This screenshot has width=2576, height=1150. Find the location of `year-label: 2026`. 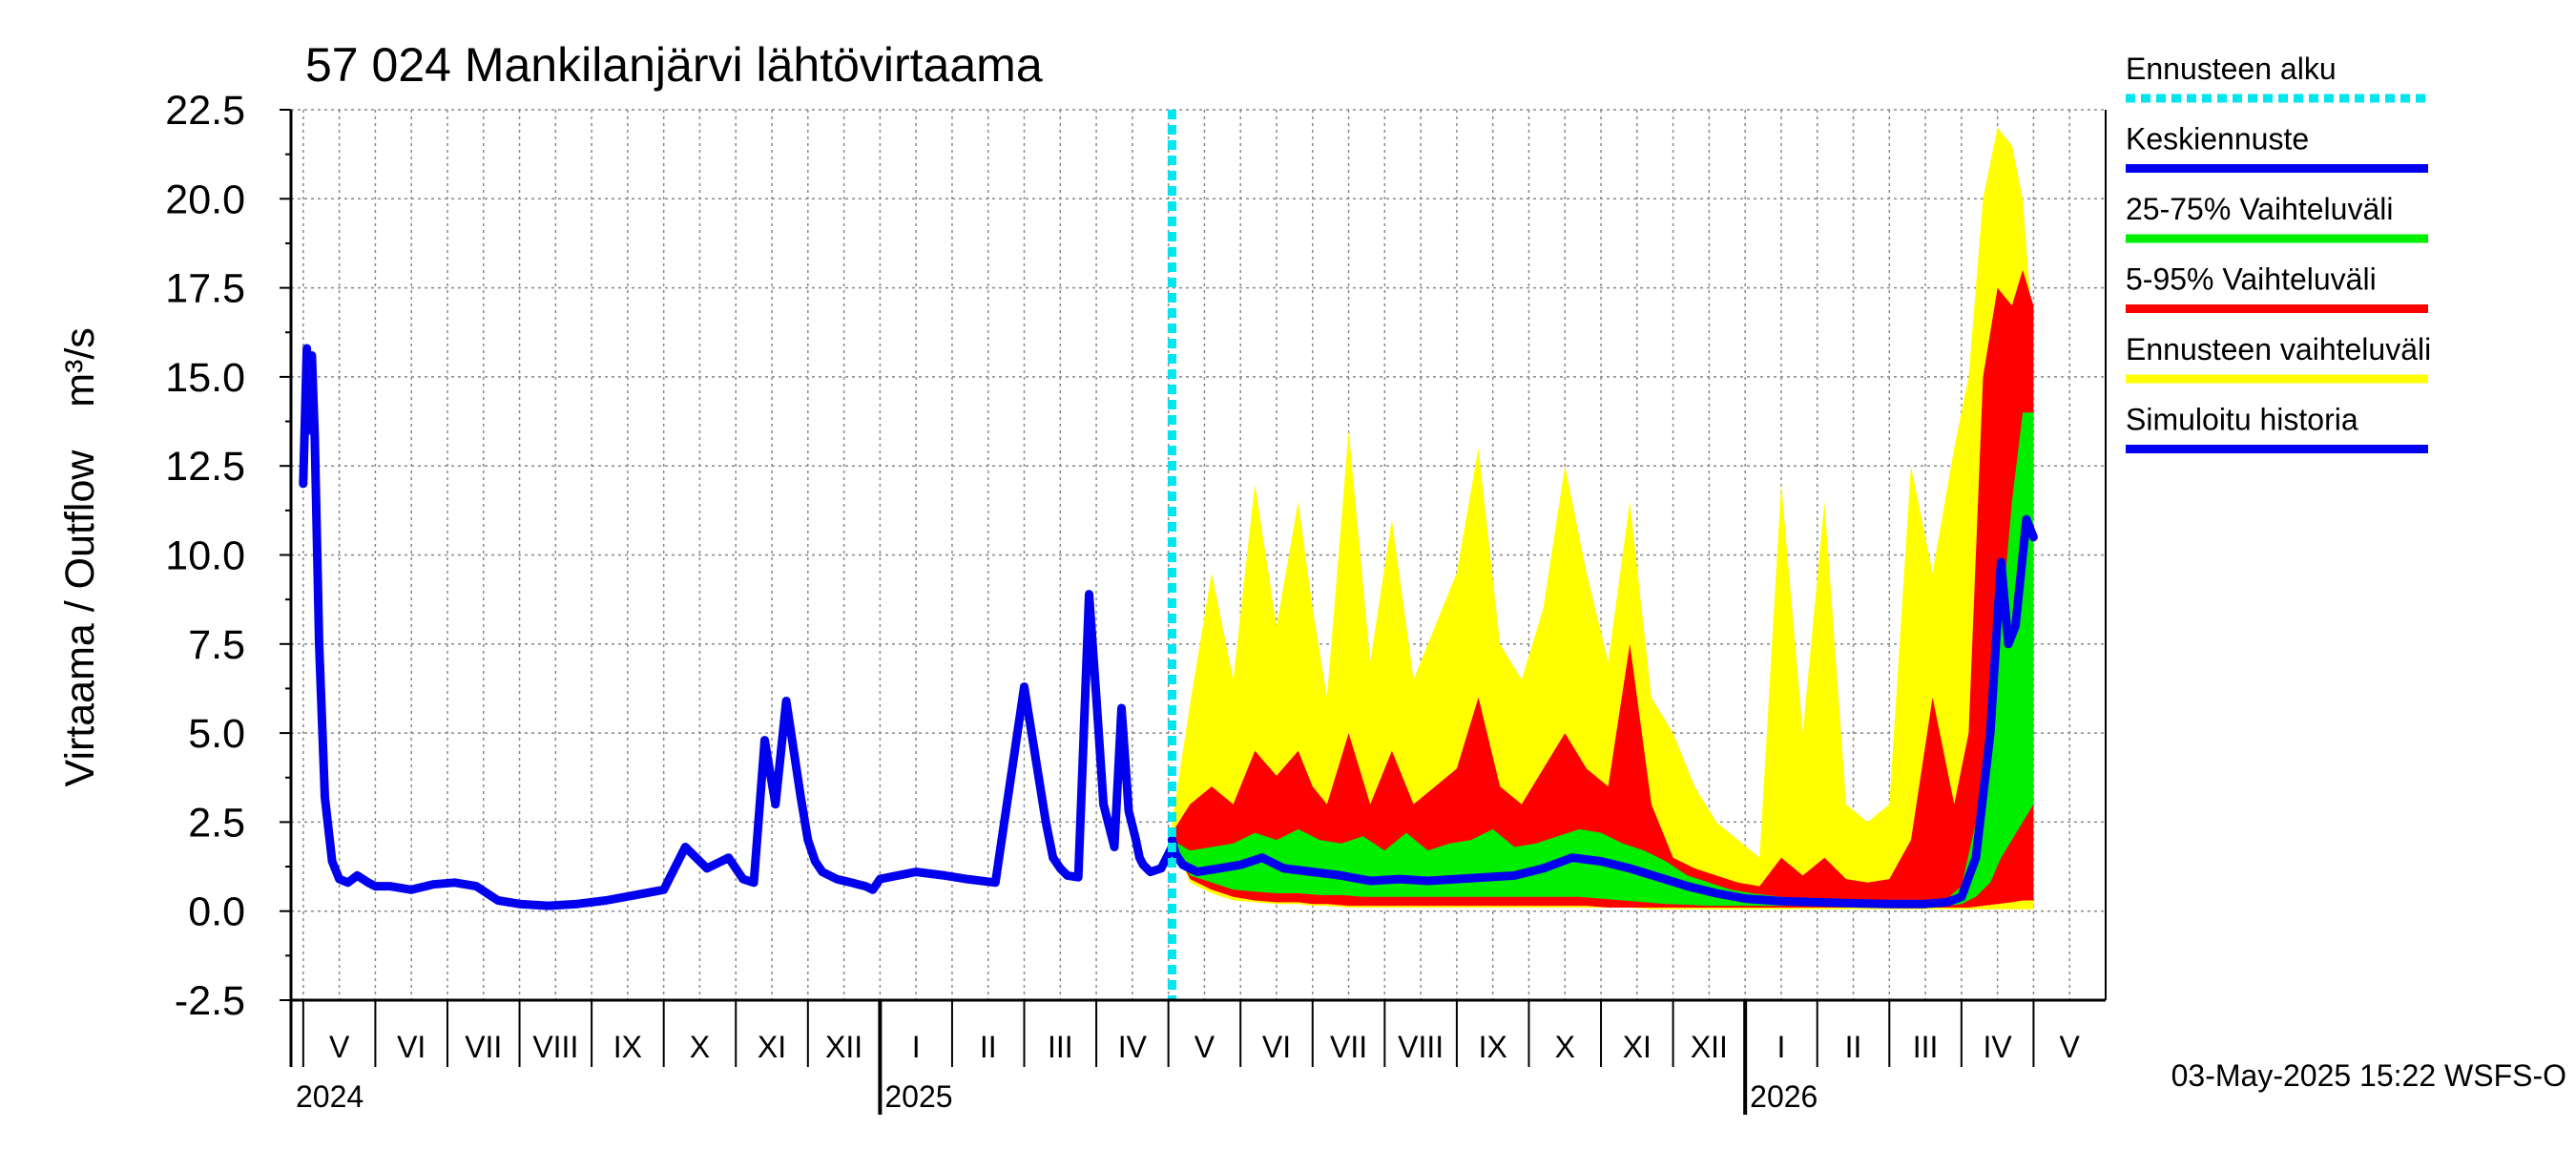

year-label: 2026 is located at coordinates (1784, 1096).